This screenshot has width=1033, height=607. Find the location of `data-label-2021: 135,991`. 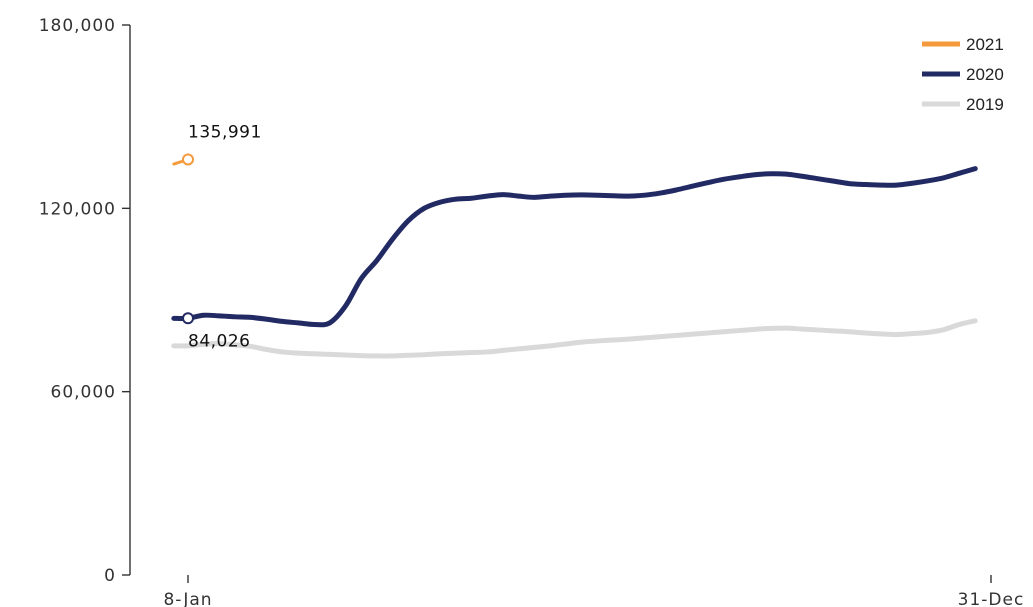

data-label-2021: 135,991 is located at coordinates (225, 132).